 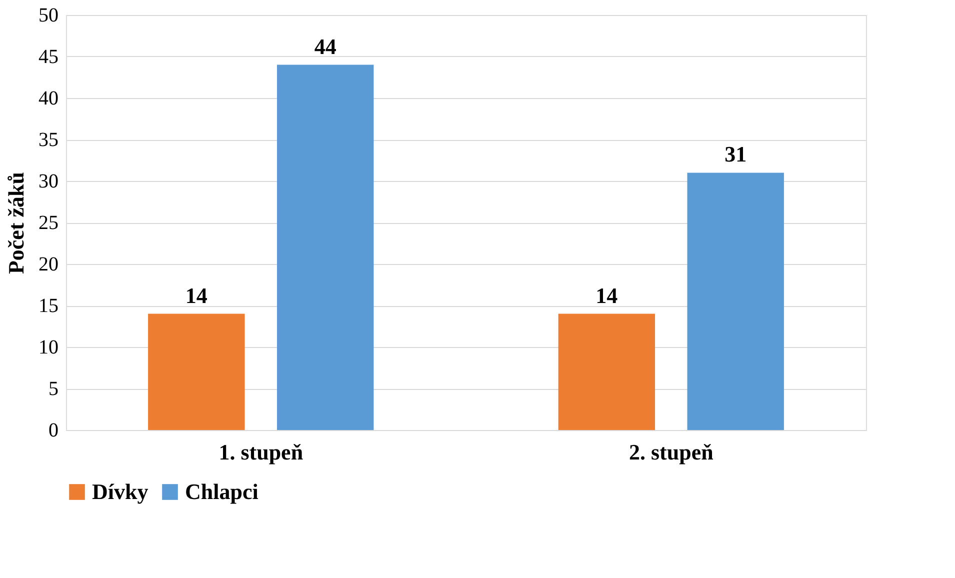 What do you see at coordinates (325, 46) in the screenshot?
I see `data-label: 44` at bounding box center [325, 46].